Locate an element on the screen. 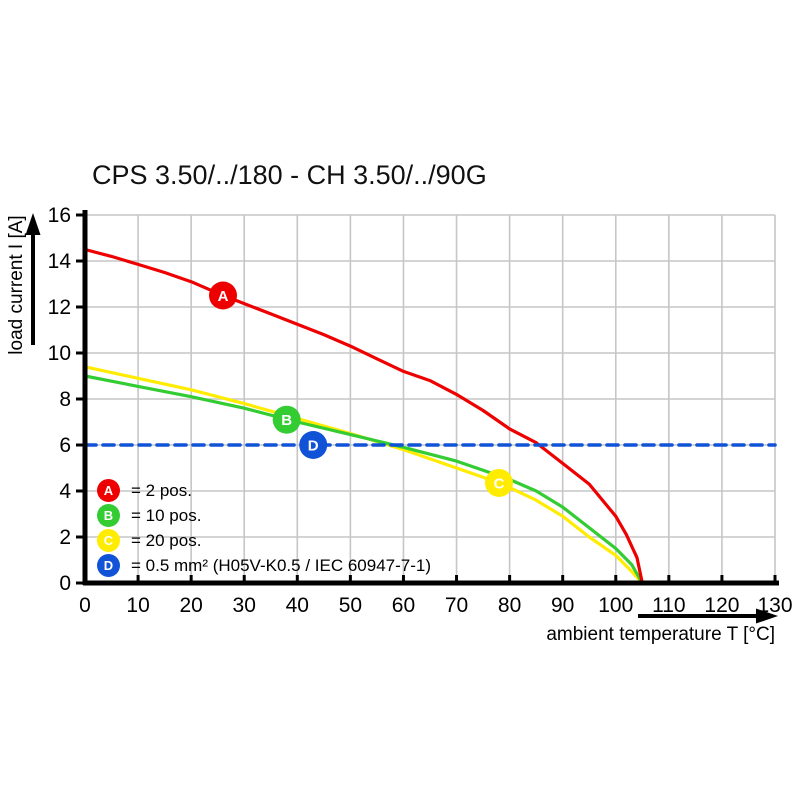  y-tick-label: 10 is located at coordinates (59, 353).